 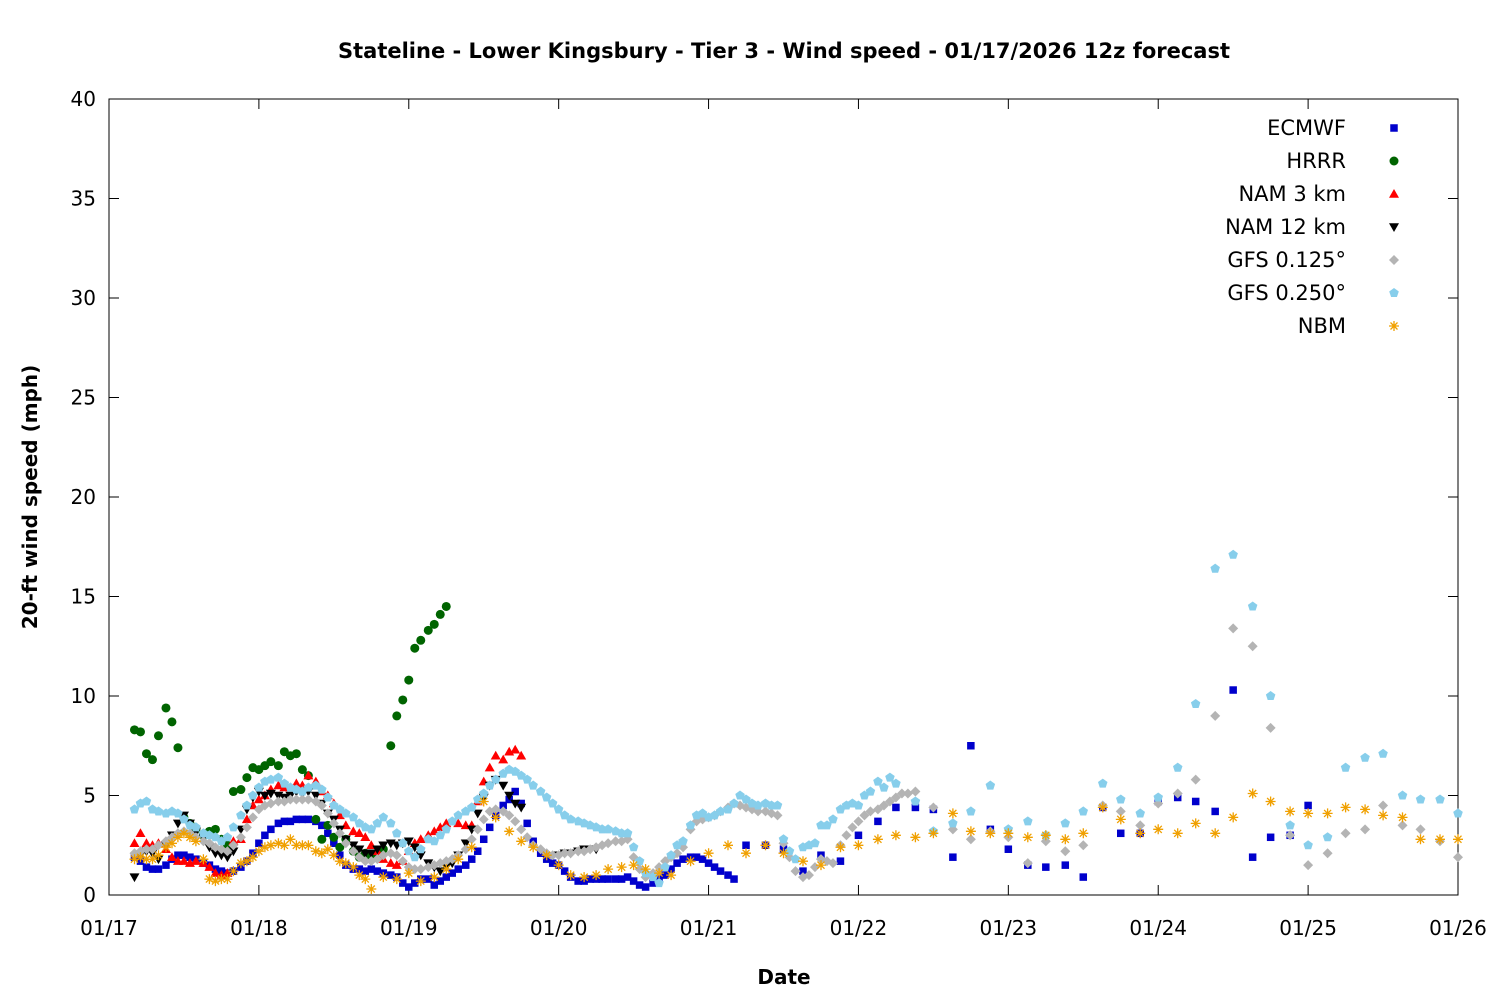 I want to click on legend-marker, so click(x=1394, y=227).